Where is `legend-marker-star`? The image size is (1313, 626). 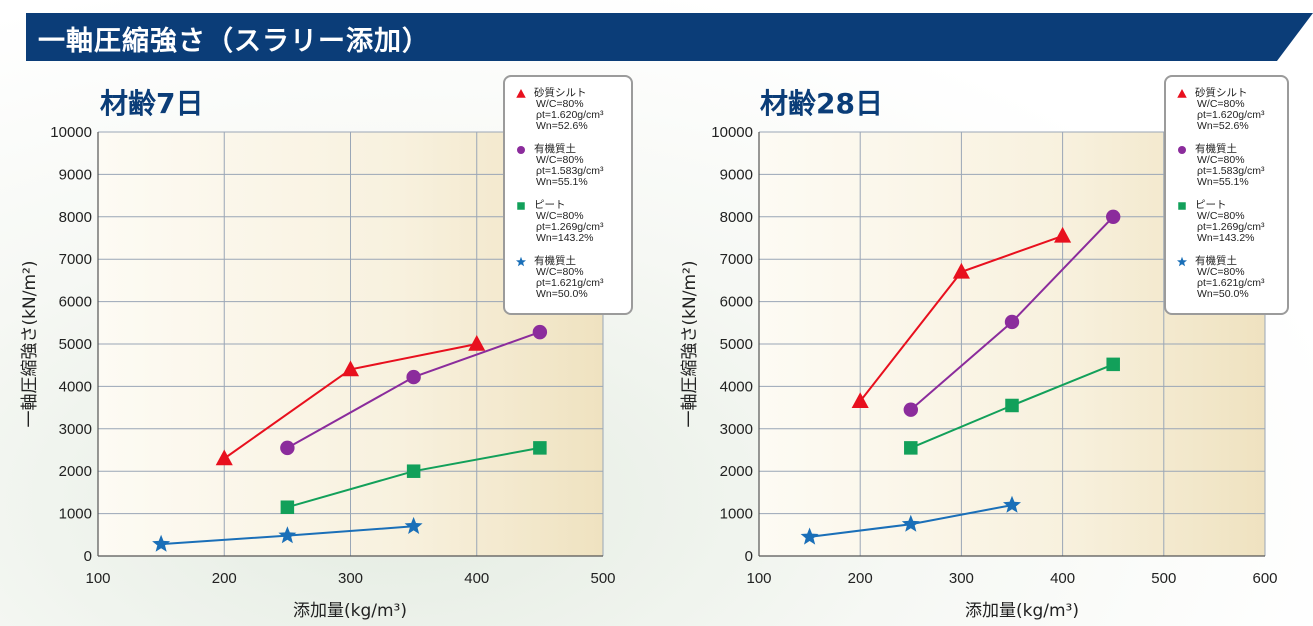
legend-marker-star is located at coordinates (1182, 261).